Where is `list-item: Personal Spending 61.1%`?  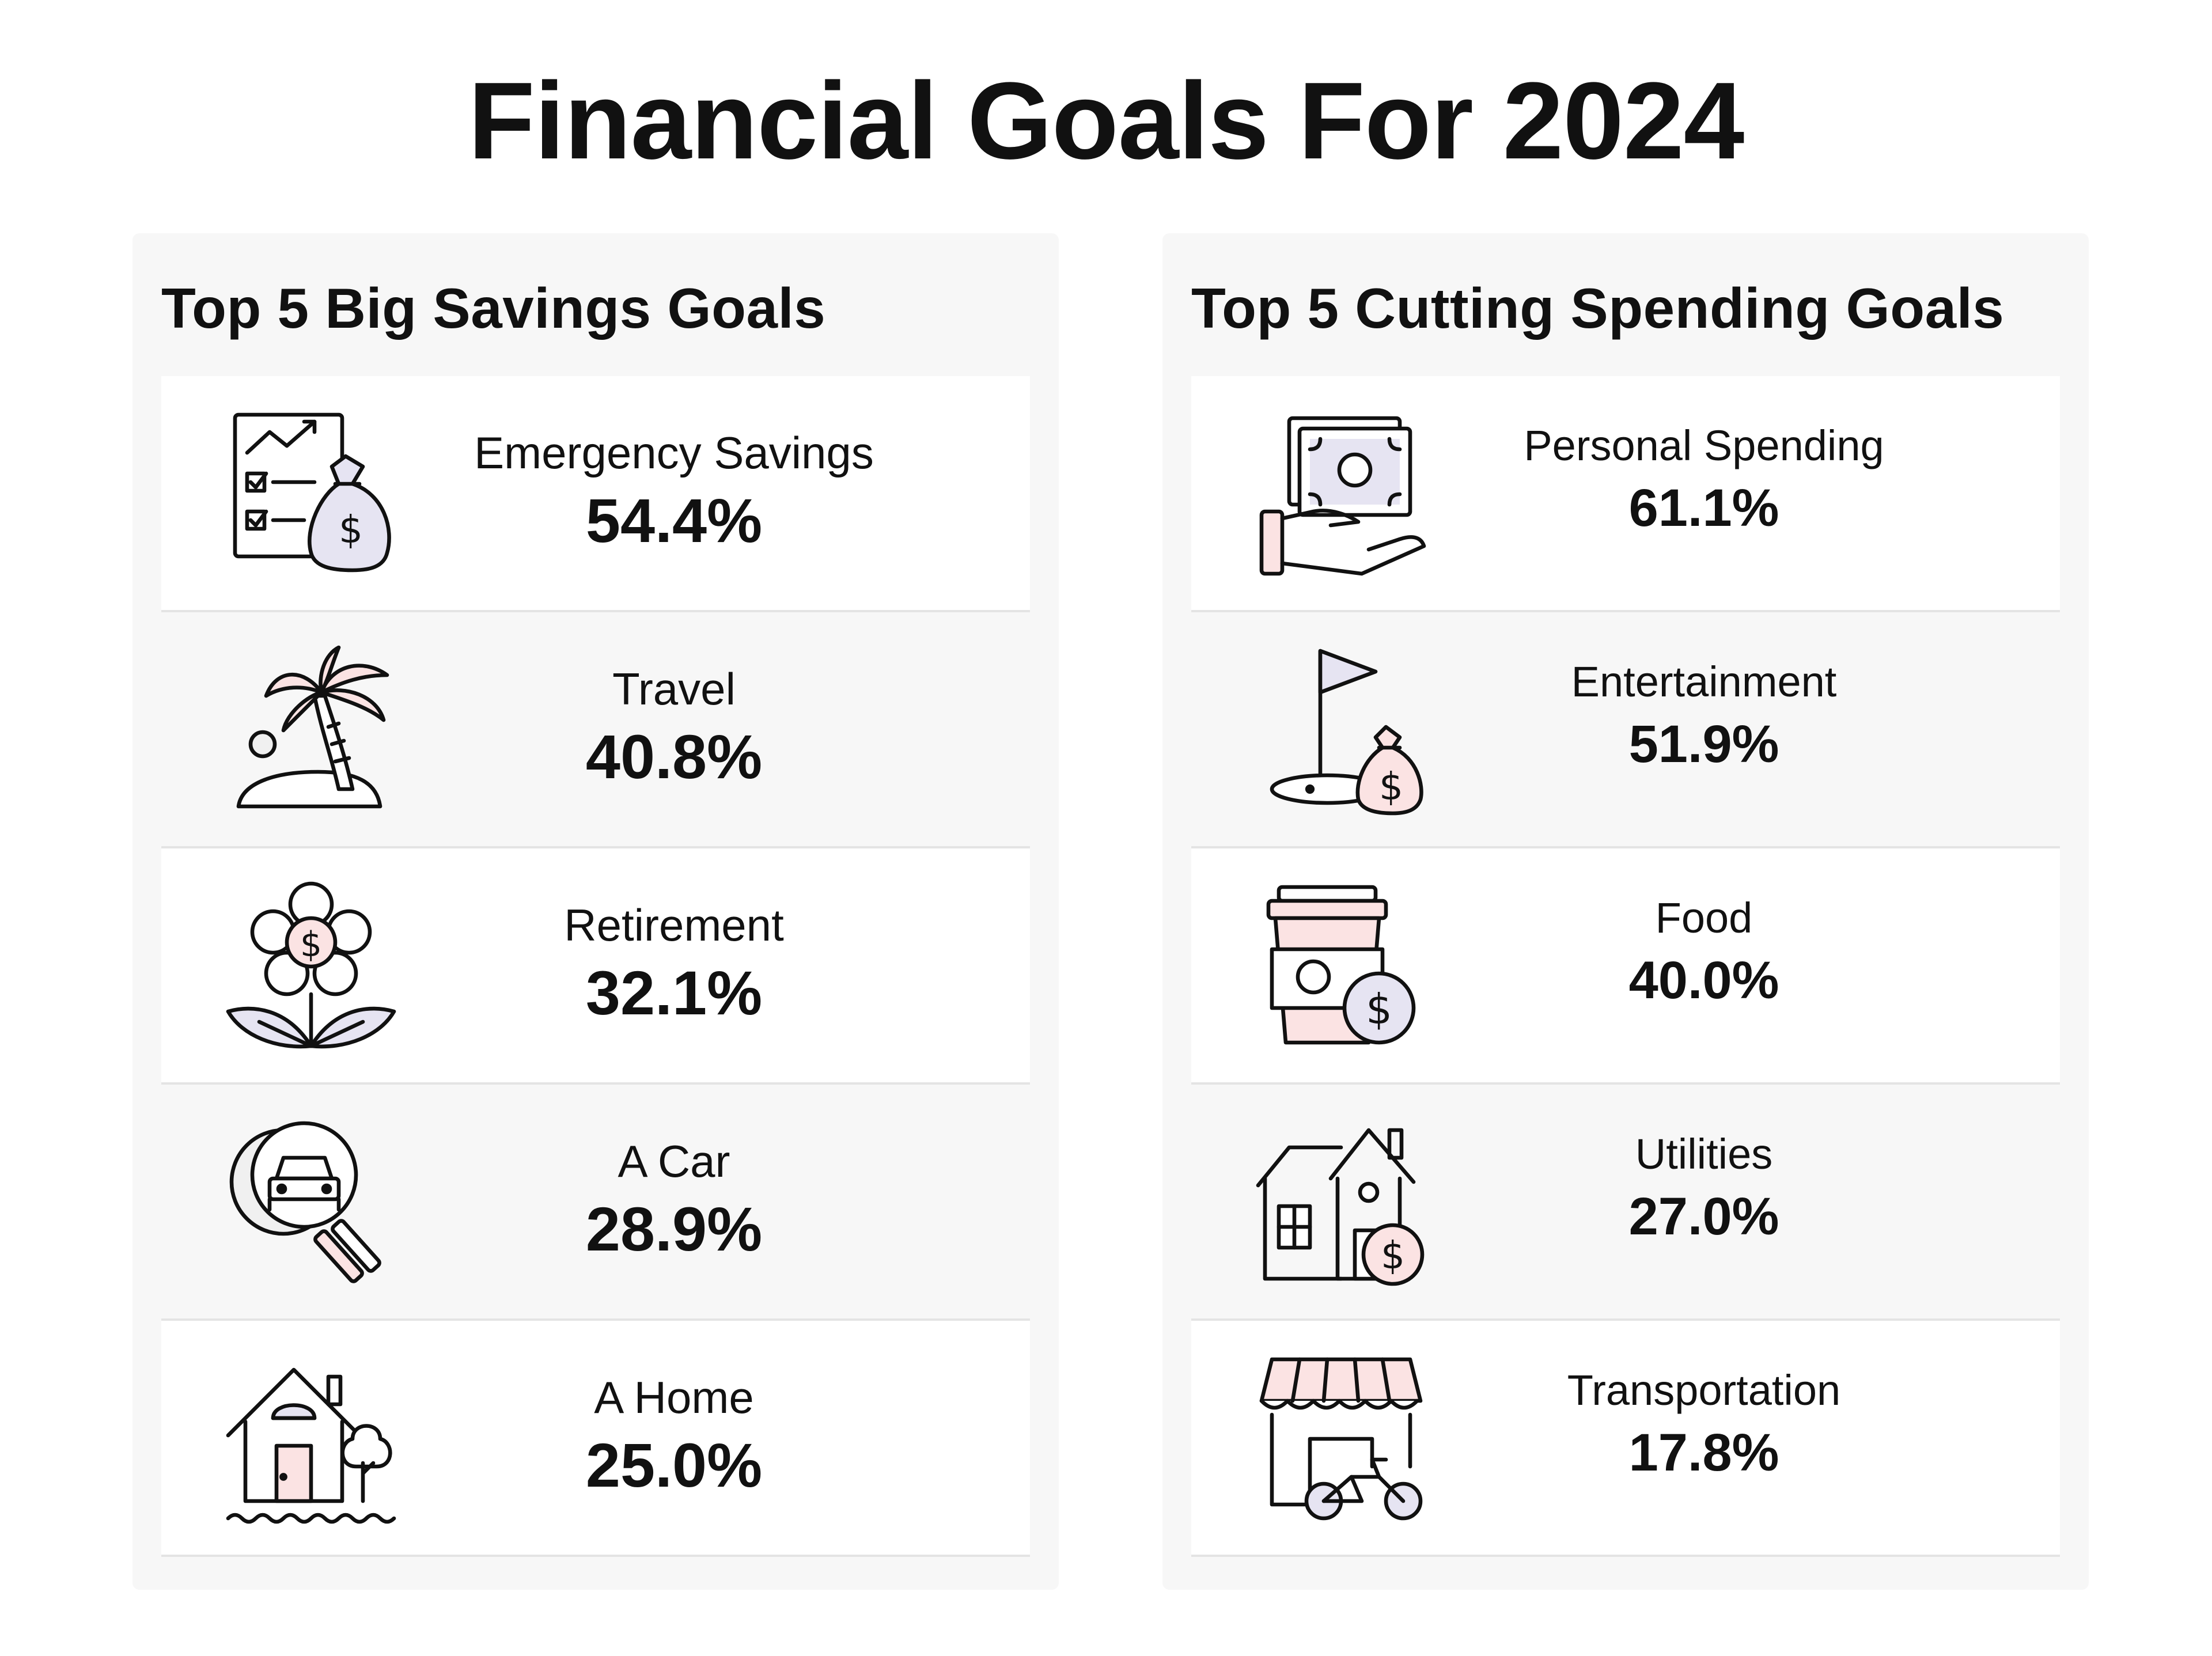 list-item: Personal Spending 61.1% is located at coordinates (1625, 494).